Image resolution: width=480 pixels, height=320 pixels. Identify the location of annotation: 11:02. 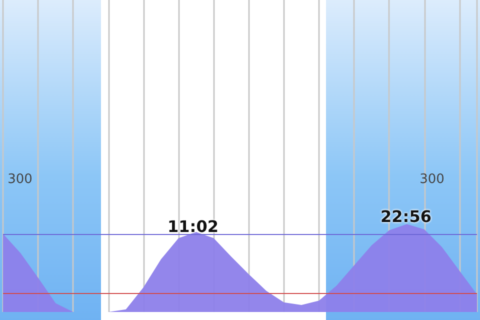
(193, 226).